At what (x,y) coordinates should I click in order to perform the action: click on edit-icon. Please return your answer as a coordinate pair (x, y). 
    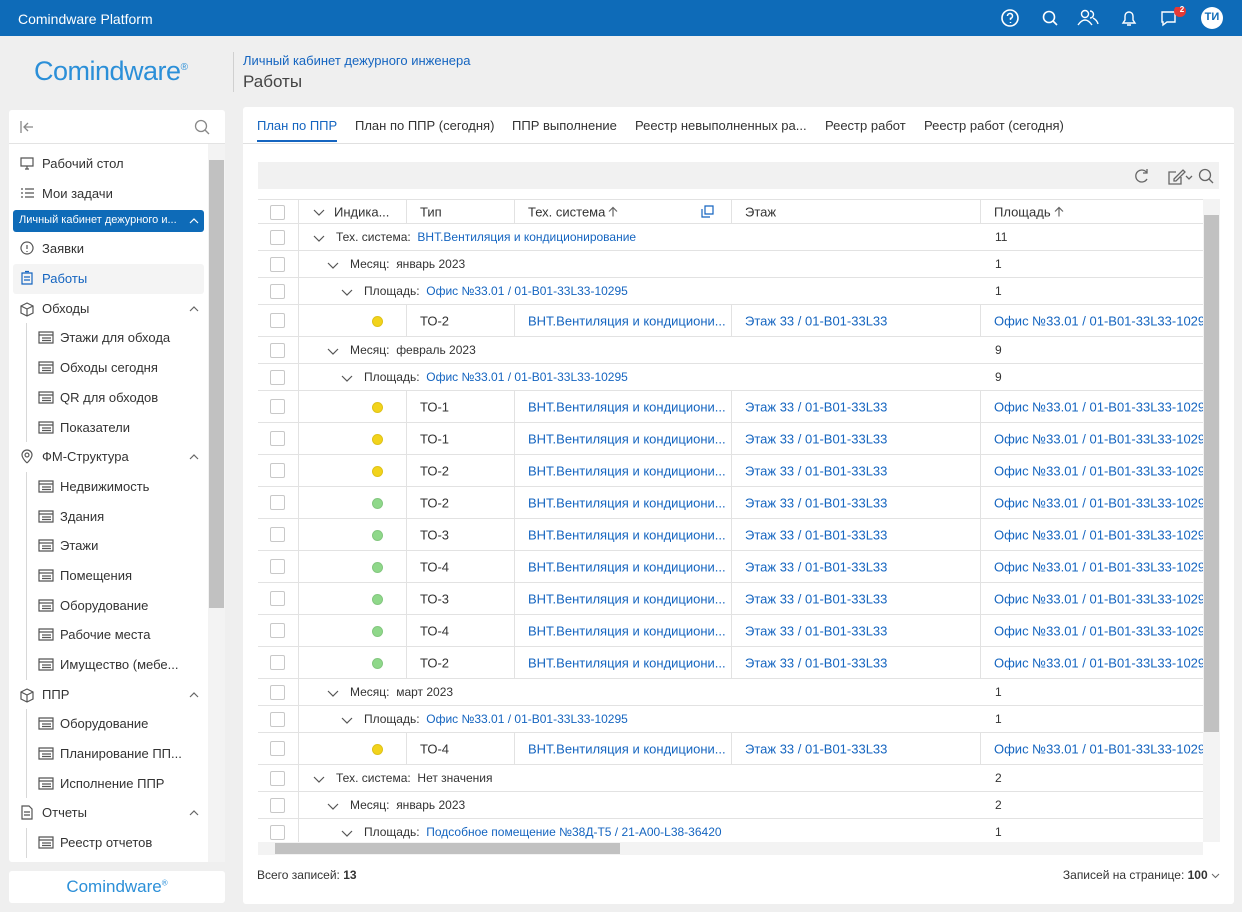
    Looking at the image, I should click on (1180, 177).